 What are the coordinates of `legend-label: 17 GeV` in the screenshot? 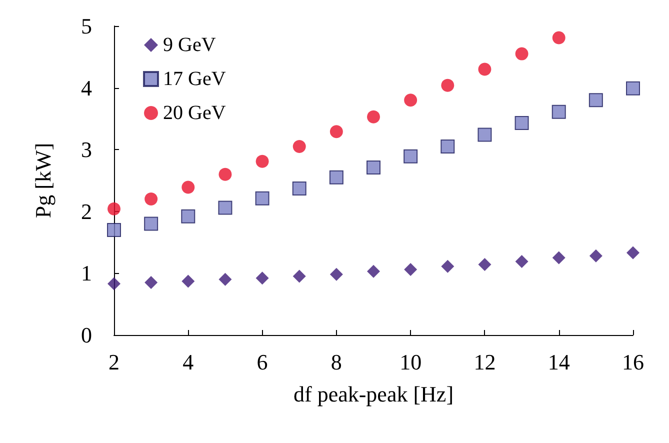 It's located at (194, 79).